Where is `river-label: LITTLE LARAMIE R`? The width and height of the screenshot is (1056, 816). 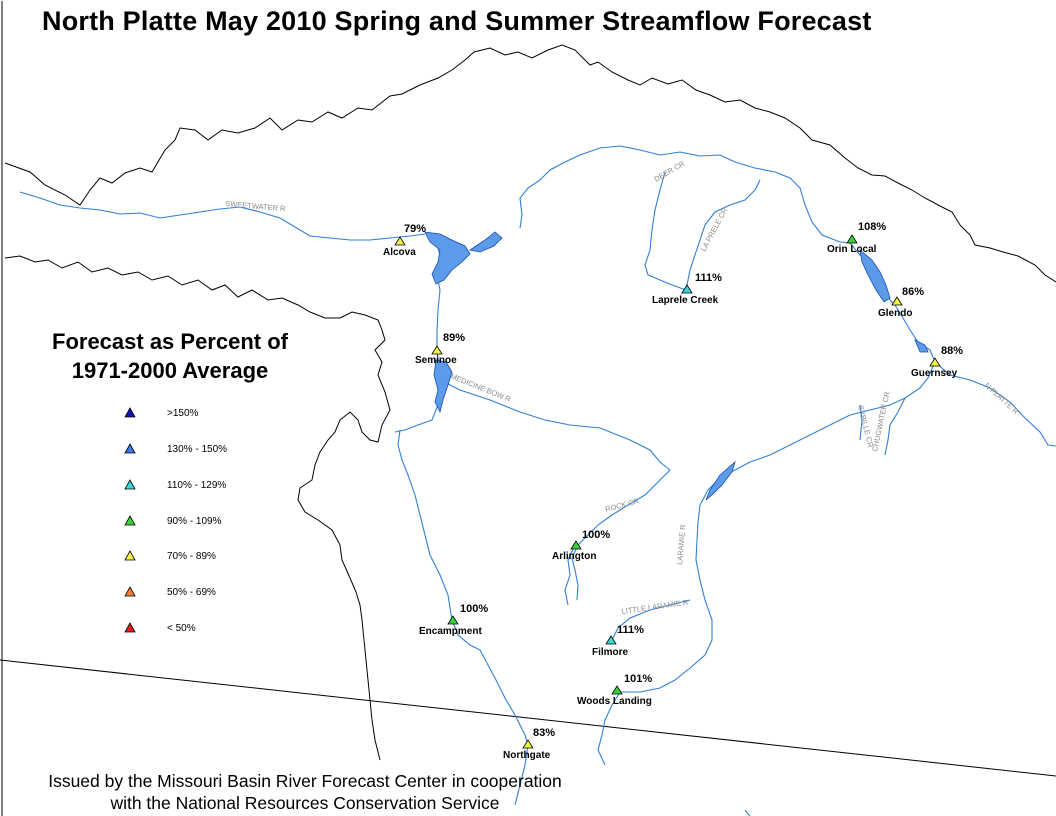
river-label: LITTLE LARAMIE R is located at coordinates (655, 607).